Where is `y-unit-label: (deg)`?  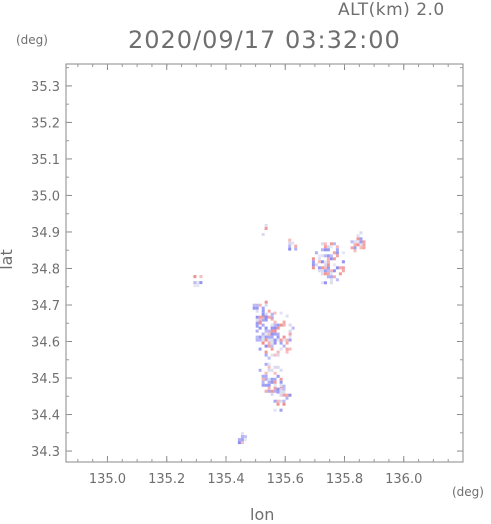
y-unit-label: (deg) is located at coordinates (32, 40).